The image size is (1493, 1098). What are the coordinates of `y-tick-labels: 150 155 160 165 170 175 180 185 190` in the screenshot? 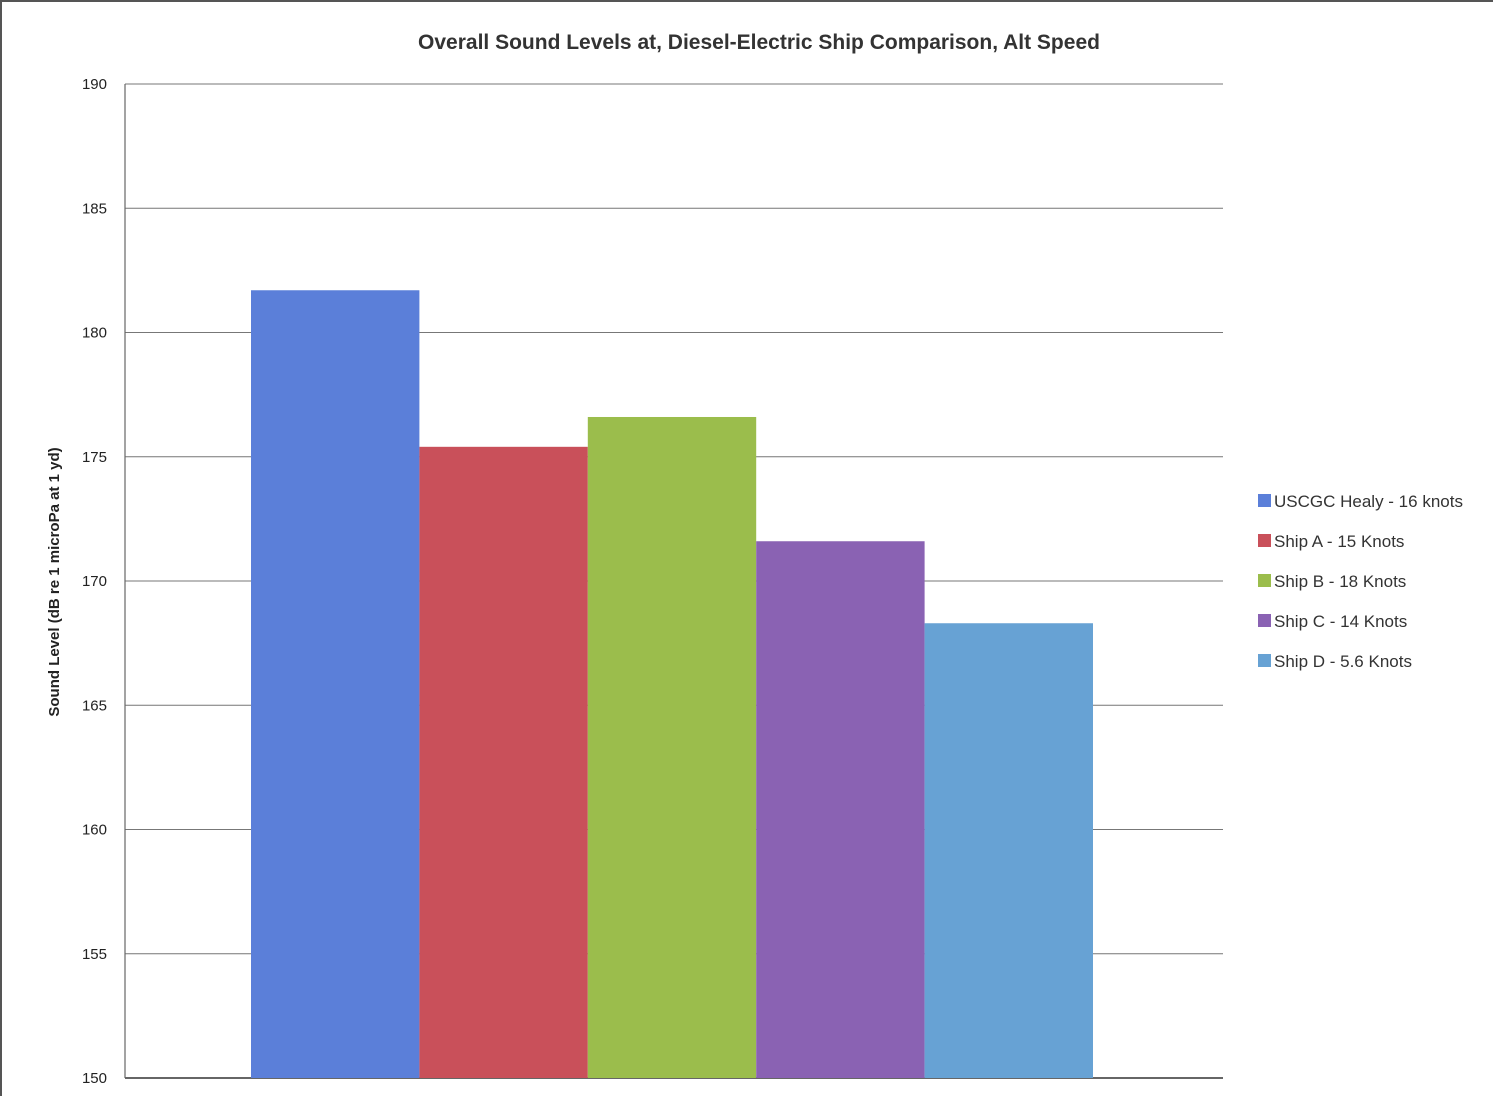 It's located at (94, 581).